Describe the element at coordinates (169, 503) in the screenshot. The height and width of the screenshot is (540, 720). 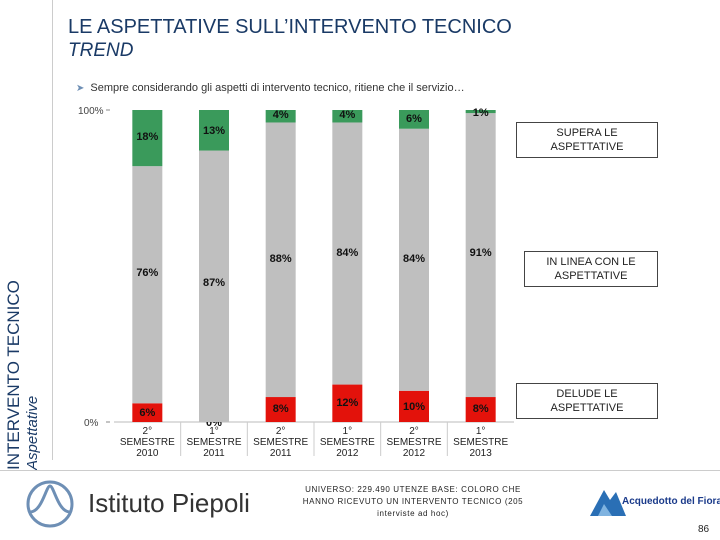
I see `logo-text: Istituto Piepoli` at that location.